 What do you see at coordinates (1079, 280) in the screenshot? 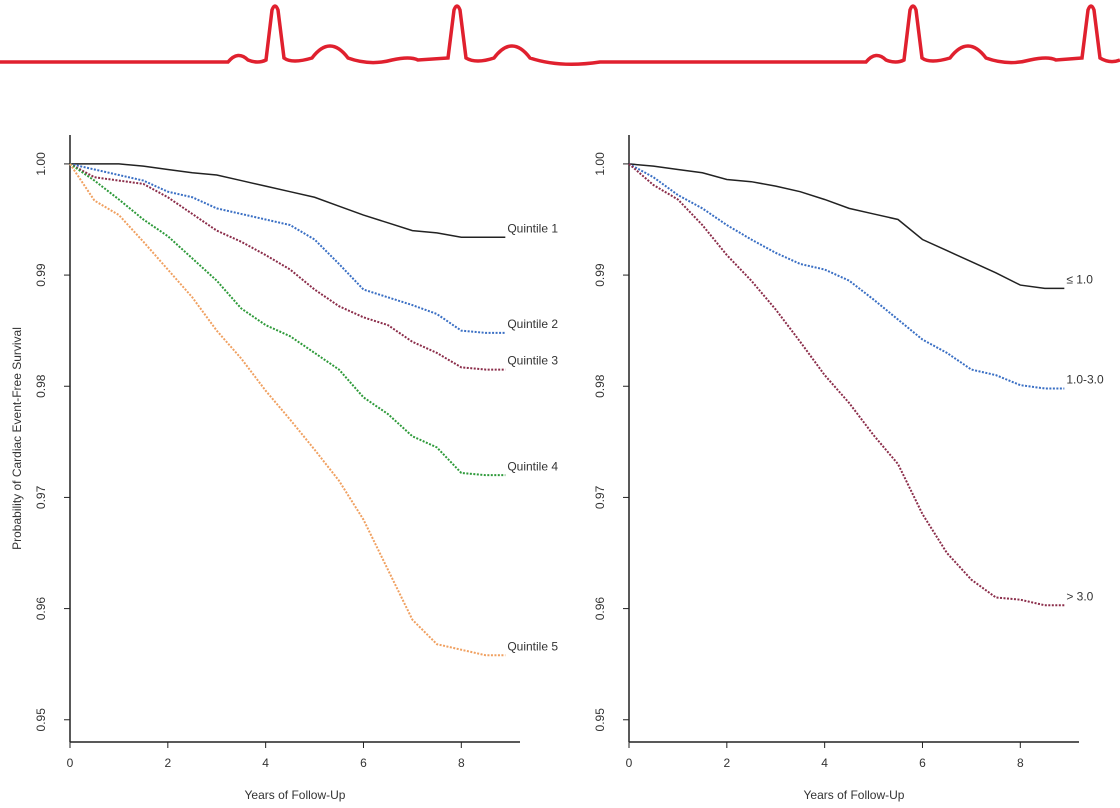
I see `series-label: ≤ 1.0` at bounding box center [1079, 280].